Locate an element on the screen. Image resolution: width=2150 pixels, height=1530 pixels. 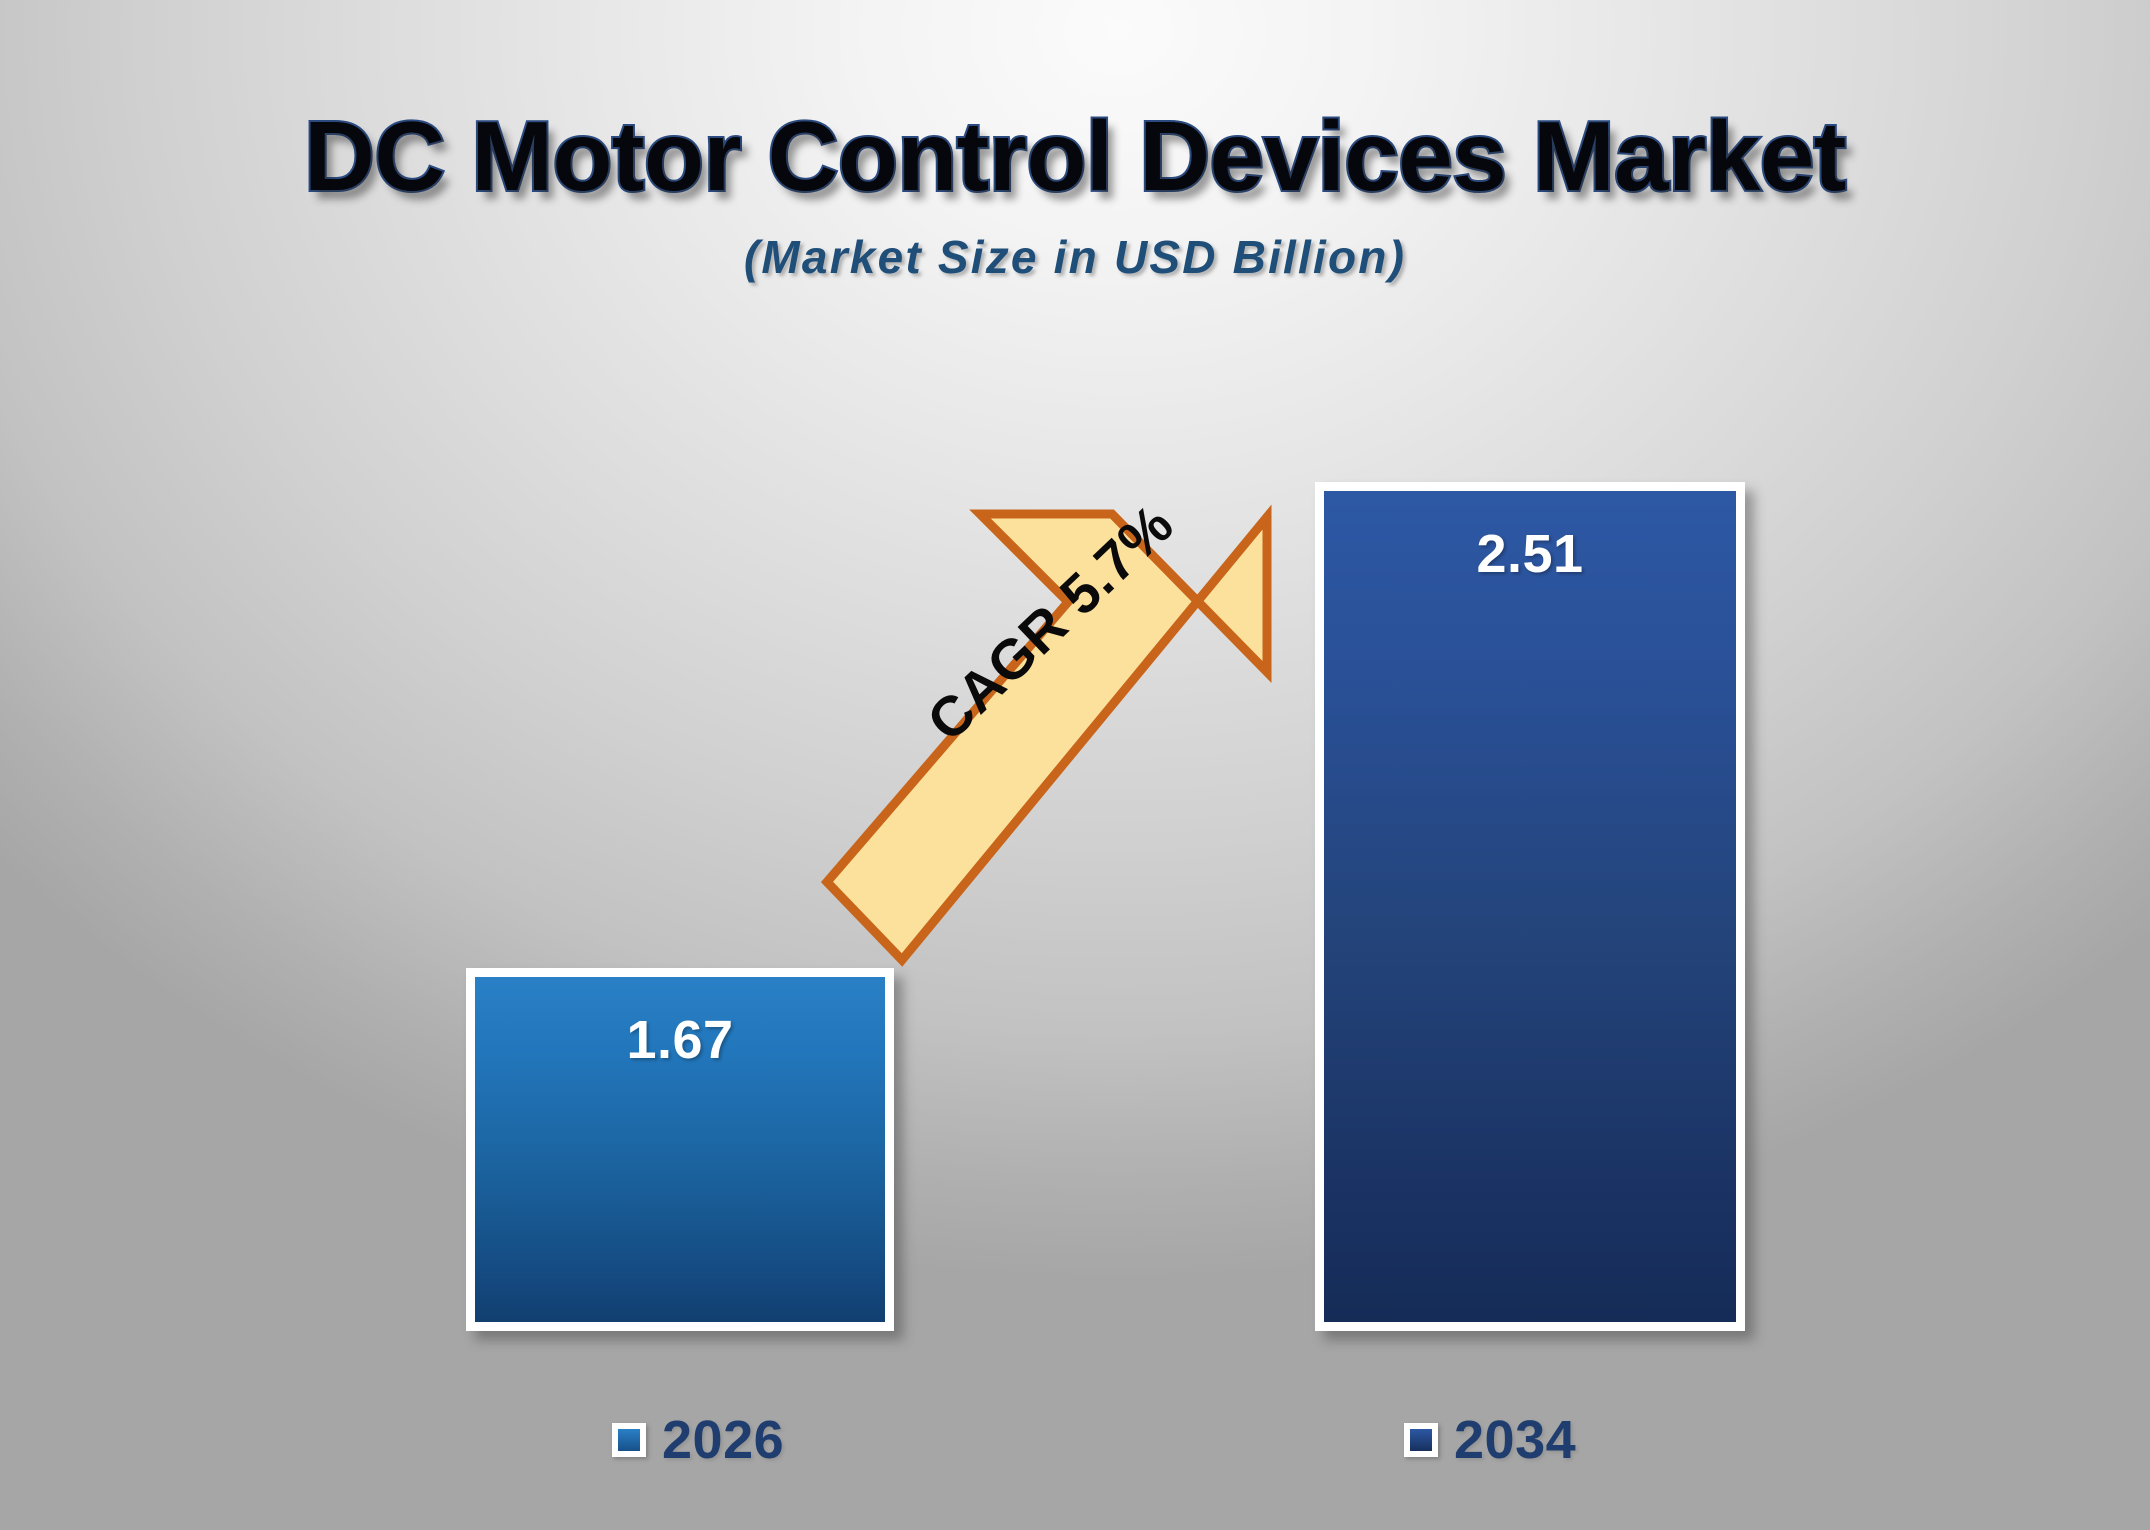
chart-subtitle: (Market Size in USD Billion) is located at coordinates (1075, 256).